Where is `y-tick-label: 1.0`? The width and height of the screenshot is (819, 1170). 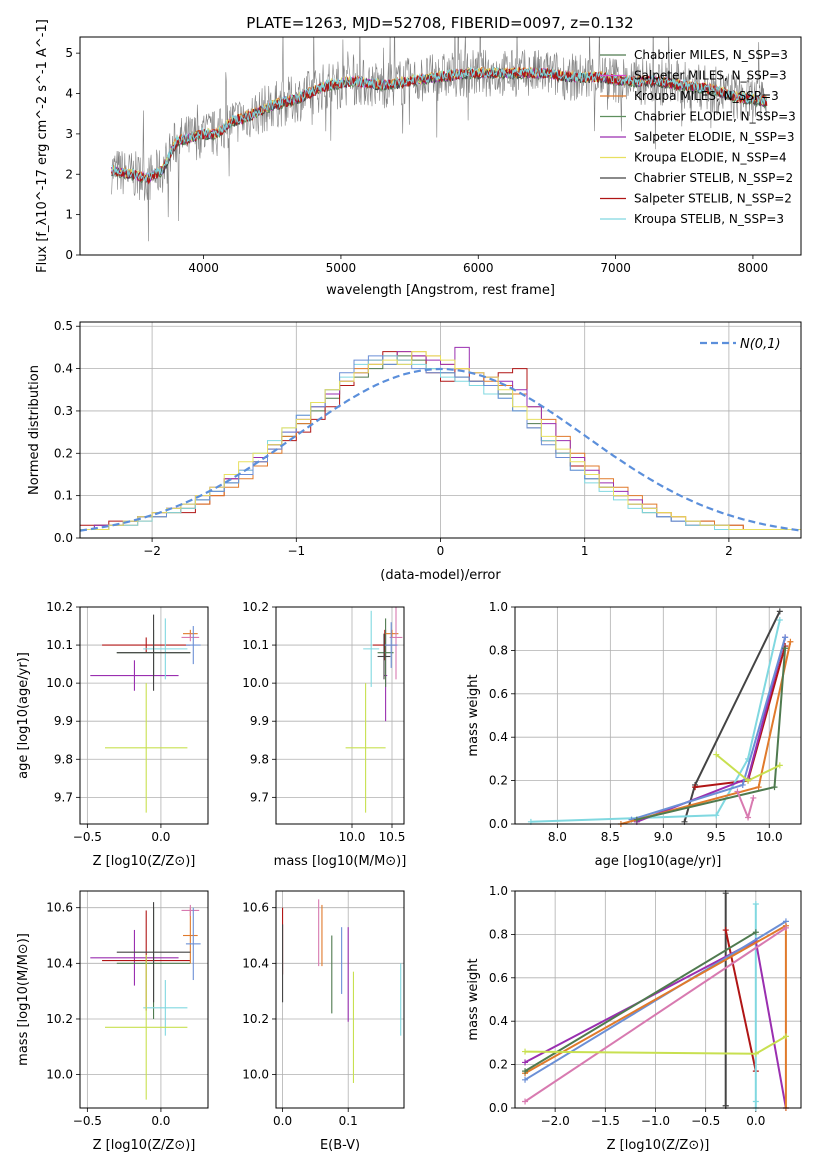 y-tick-label: 1.0 is located at coordinates (498, 891).